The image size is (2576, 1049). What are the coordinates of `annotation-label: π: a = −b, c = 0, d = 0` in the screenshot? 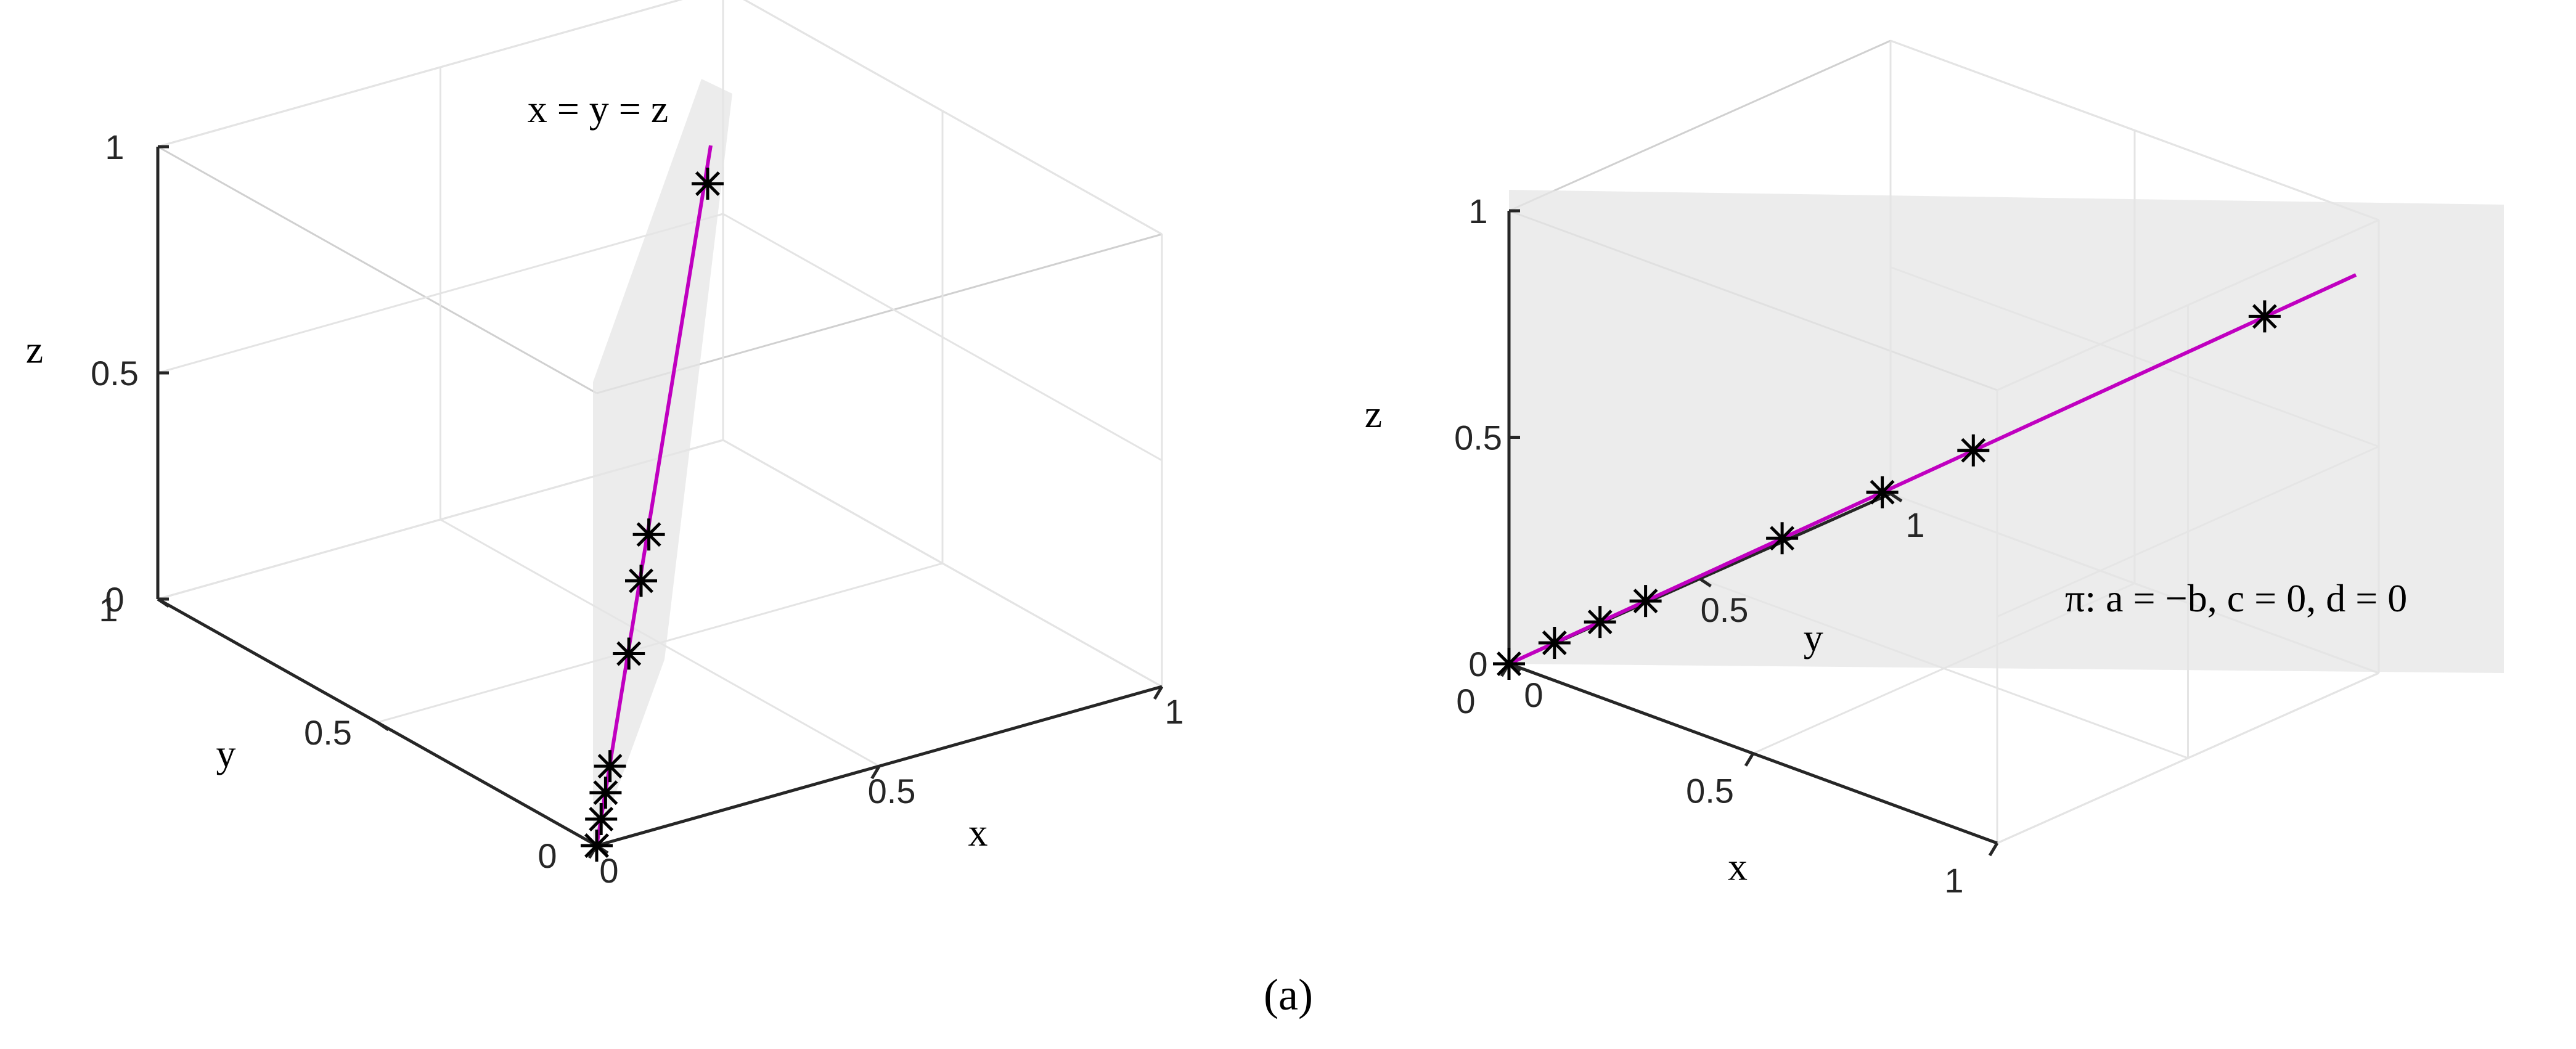 It's located at (2236, 598).